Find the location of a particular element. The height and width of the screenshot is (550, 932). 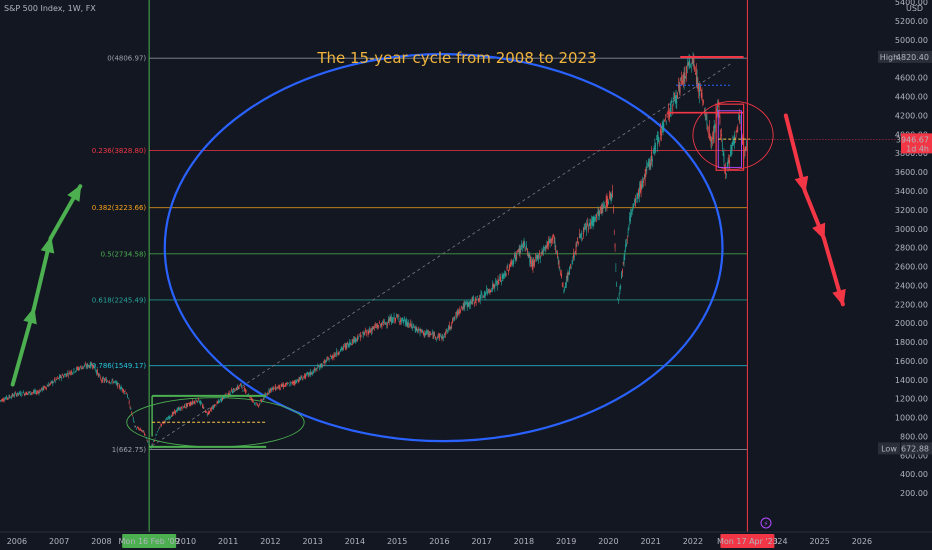

fib-level-label: 0.5(2734.58) is located at coordinates (124, 254).